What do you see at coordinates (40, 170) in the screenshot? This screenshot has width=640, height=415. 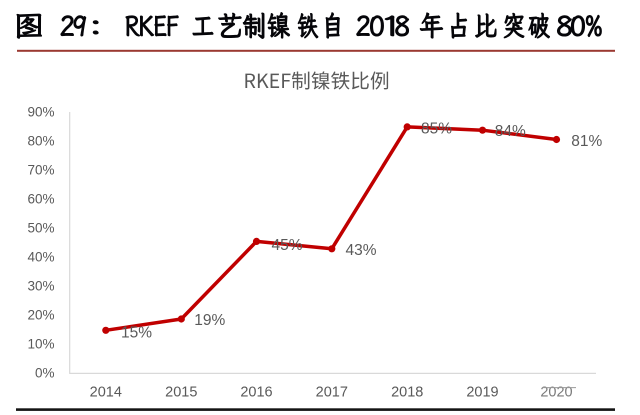 I see `svg-text: 70%` at bounding box center [40, 170].